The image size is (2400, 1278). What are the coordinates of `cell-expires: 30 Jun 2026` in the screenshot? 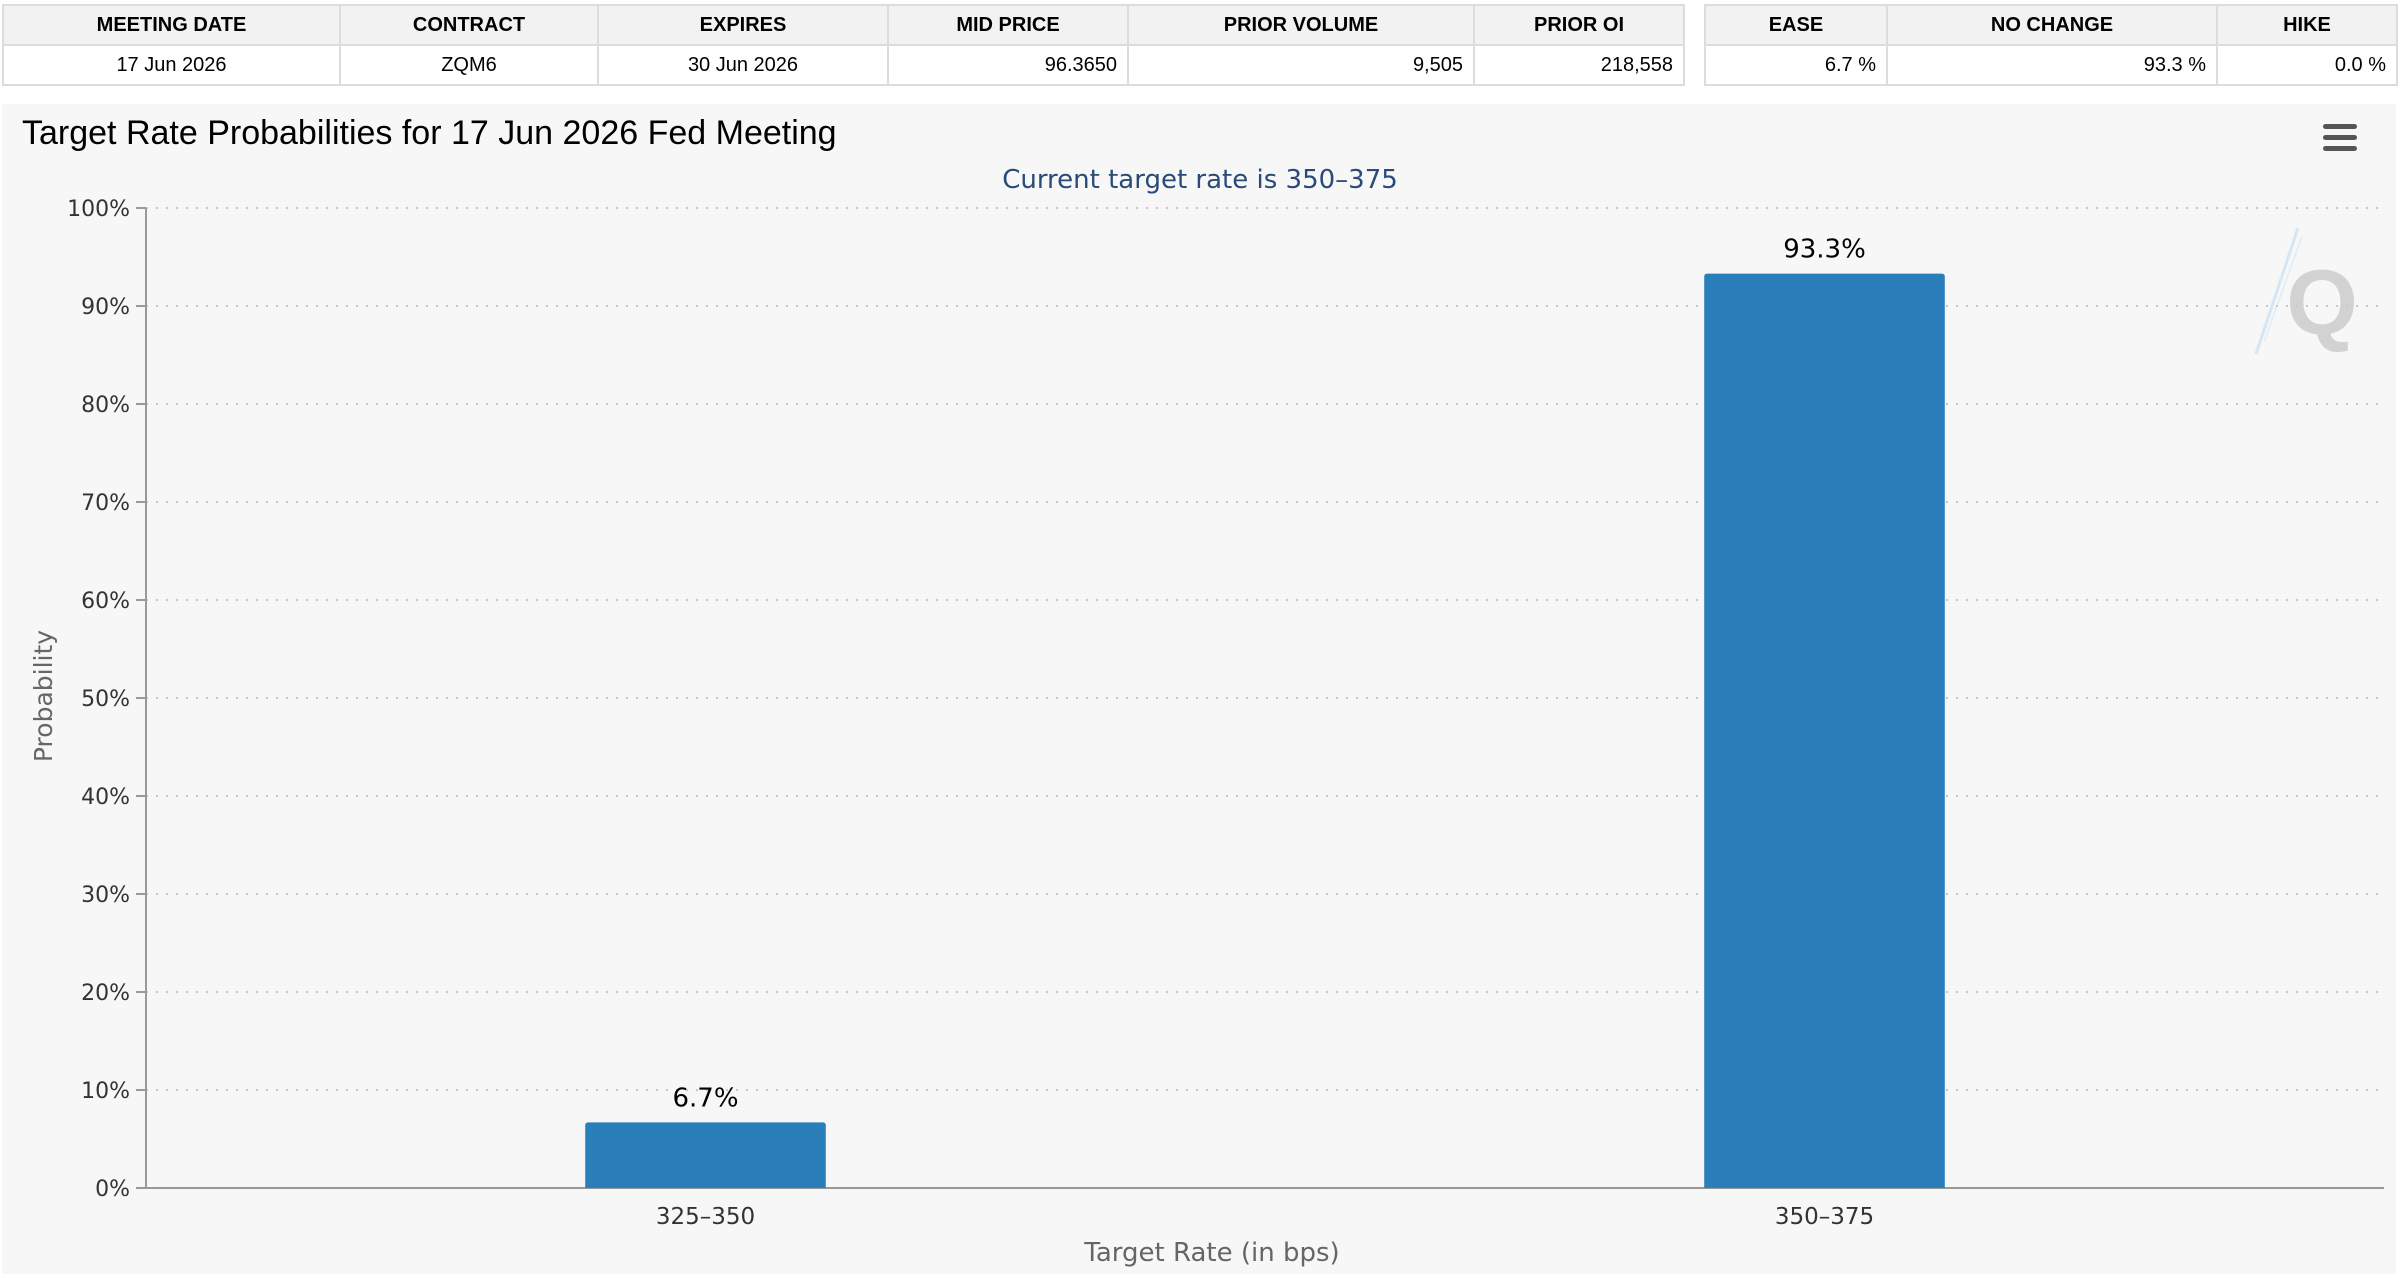 It's located at (743, 65).